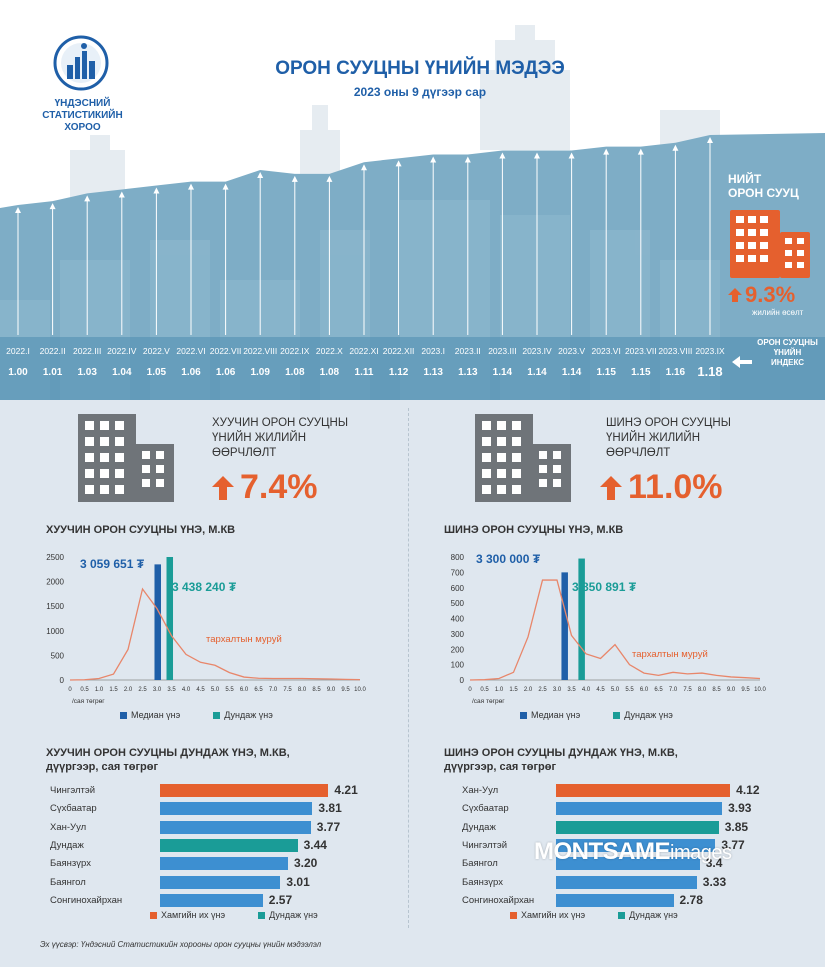 Image resolution: width=825 pixels, height=967 pixels. I want to click on index-month-label: 2022.X, so click(329, 351).